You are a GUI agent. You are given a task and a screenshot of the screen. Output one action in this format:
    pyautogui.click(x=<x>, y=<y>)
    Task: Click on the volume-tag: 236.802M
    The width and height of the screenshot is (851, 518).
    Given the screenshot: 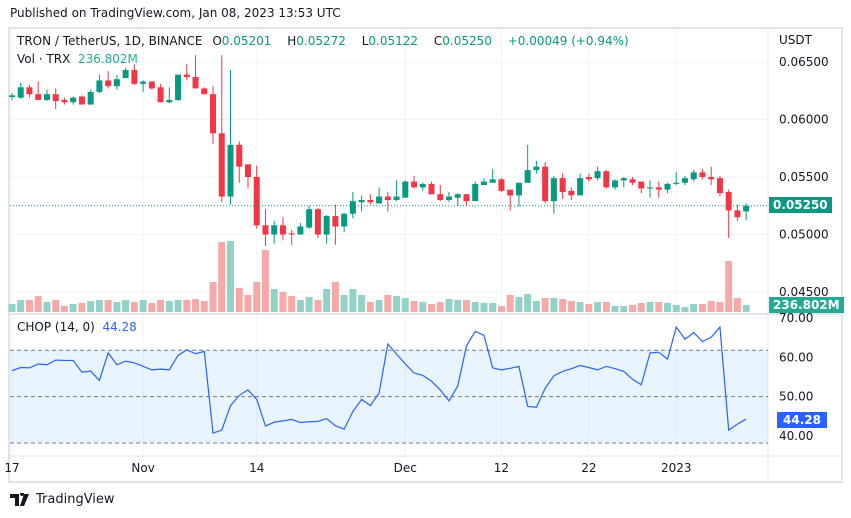 What is the action you would take?
    pyautogui.click(x=806, y=305)
    